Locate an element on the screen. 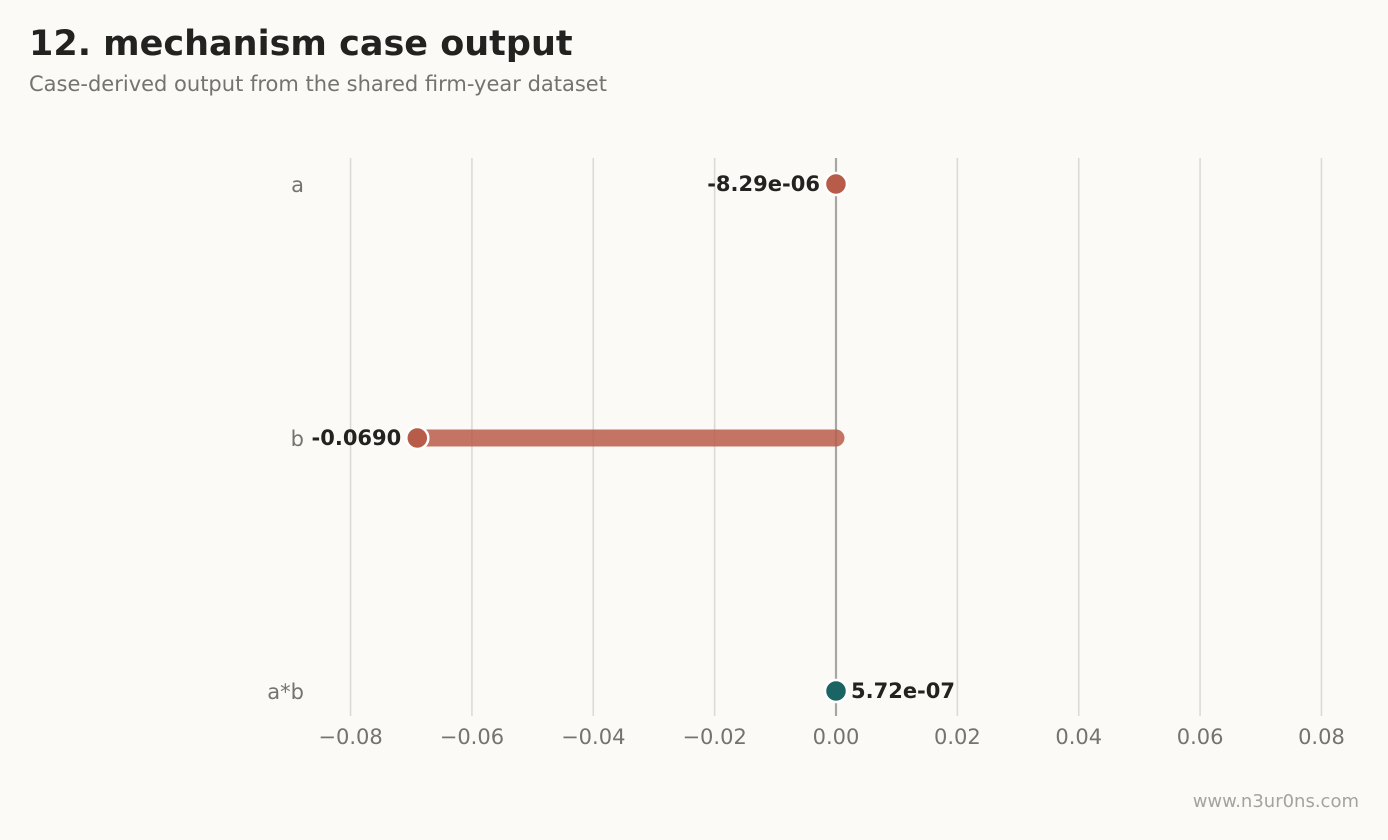 This screenshot has width=1388, height=840. x-axis-ticks: −0.08 −0.06 −0.04 −0.02 0.00 0.02 0.04 0.06 0.08 is located at coordinates (831, 737).